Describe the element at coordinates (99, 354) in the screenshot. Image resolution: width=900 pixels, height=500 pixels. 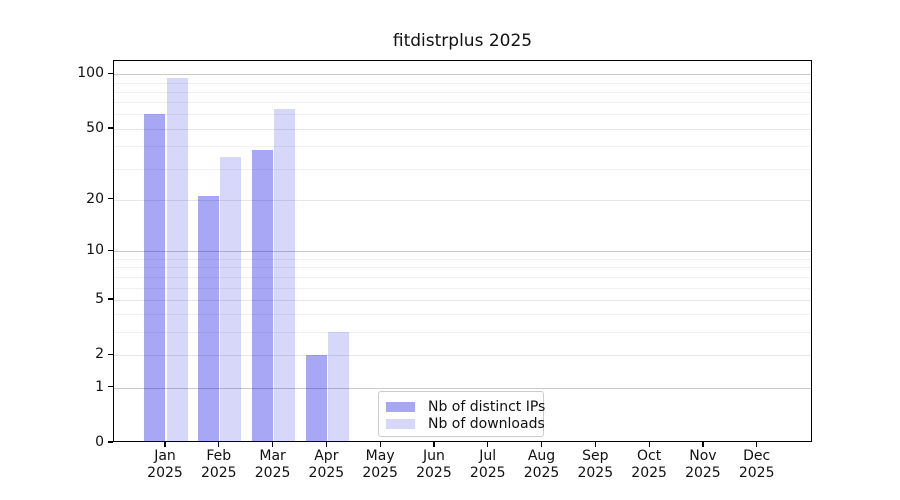
I see `y-tick-label: 2` at that location.